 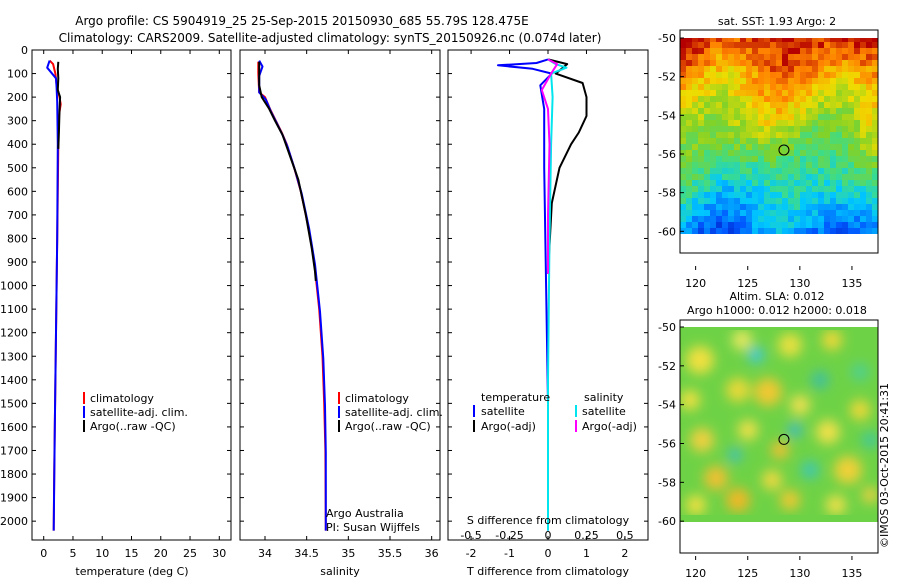 What do you see at coordinates (548, 535) in the screenshot?
I see `x-tick-label-top: 0` at bounding box center [548, 535].